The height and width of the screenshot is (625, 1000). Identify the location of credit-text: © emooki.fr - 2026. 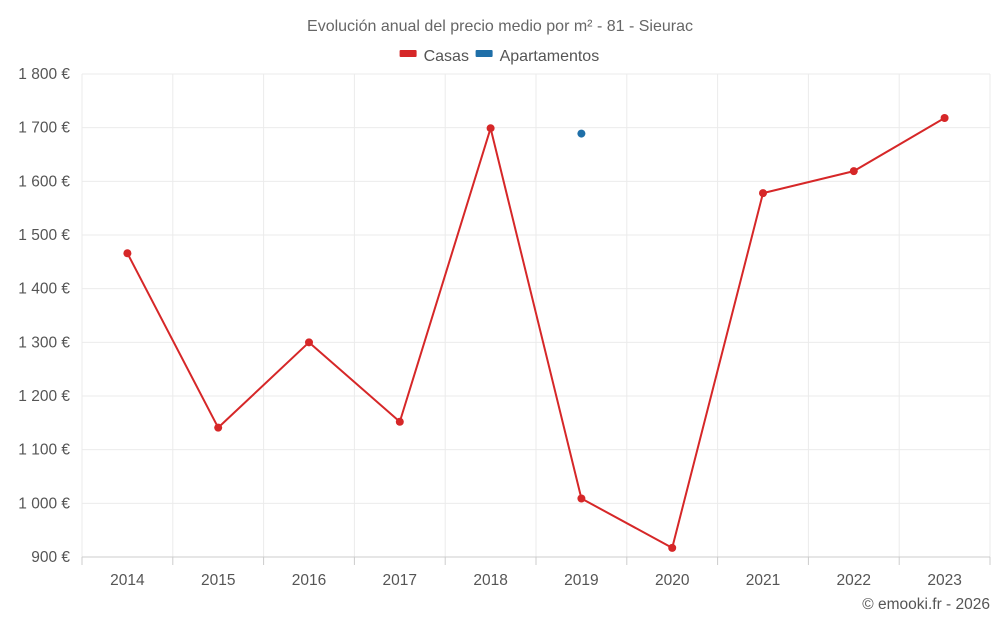
(926, 604).